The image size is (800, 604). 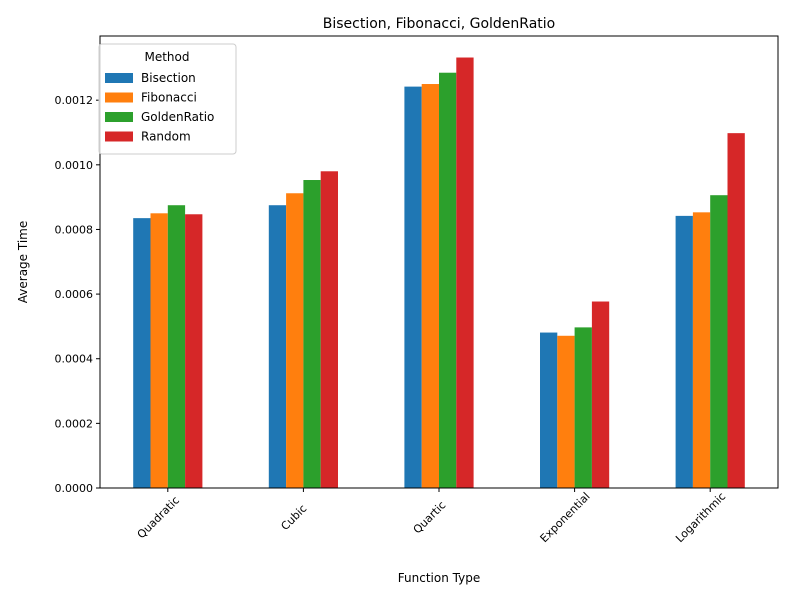 I want to click on bar-goldenratio-cubic, so click(x=312, y=334).